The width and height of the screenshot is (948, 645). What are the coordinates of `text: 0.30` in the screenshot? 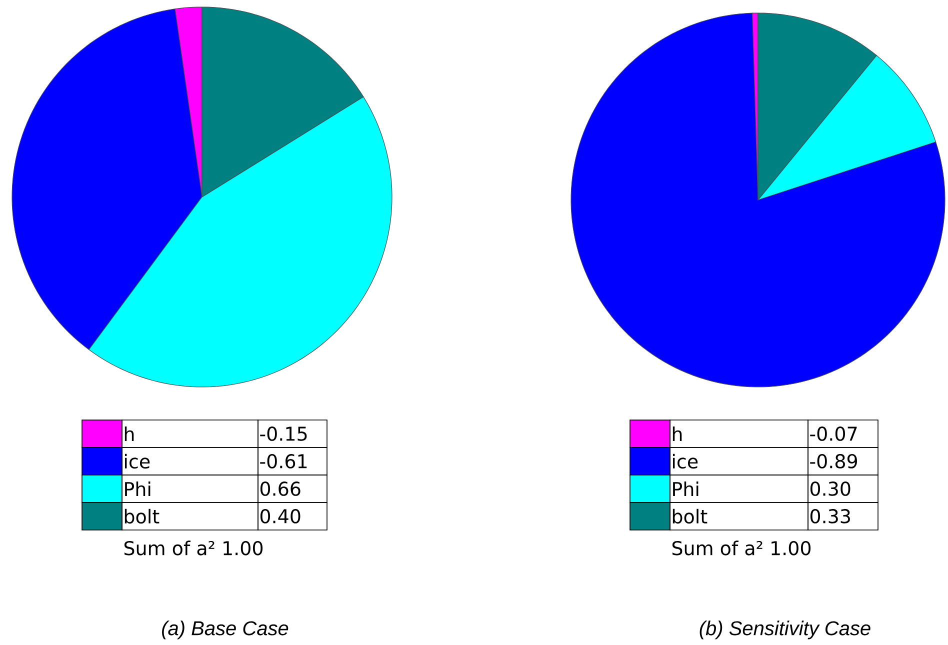 It's located at (830, 489).